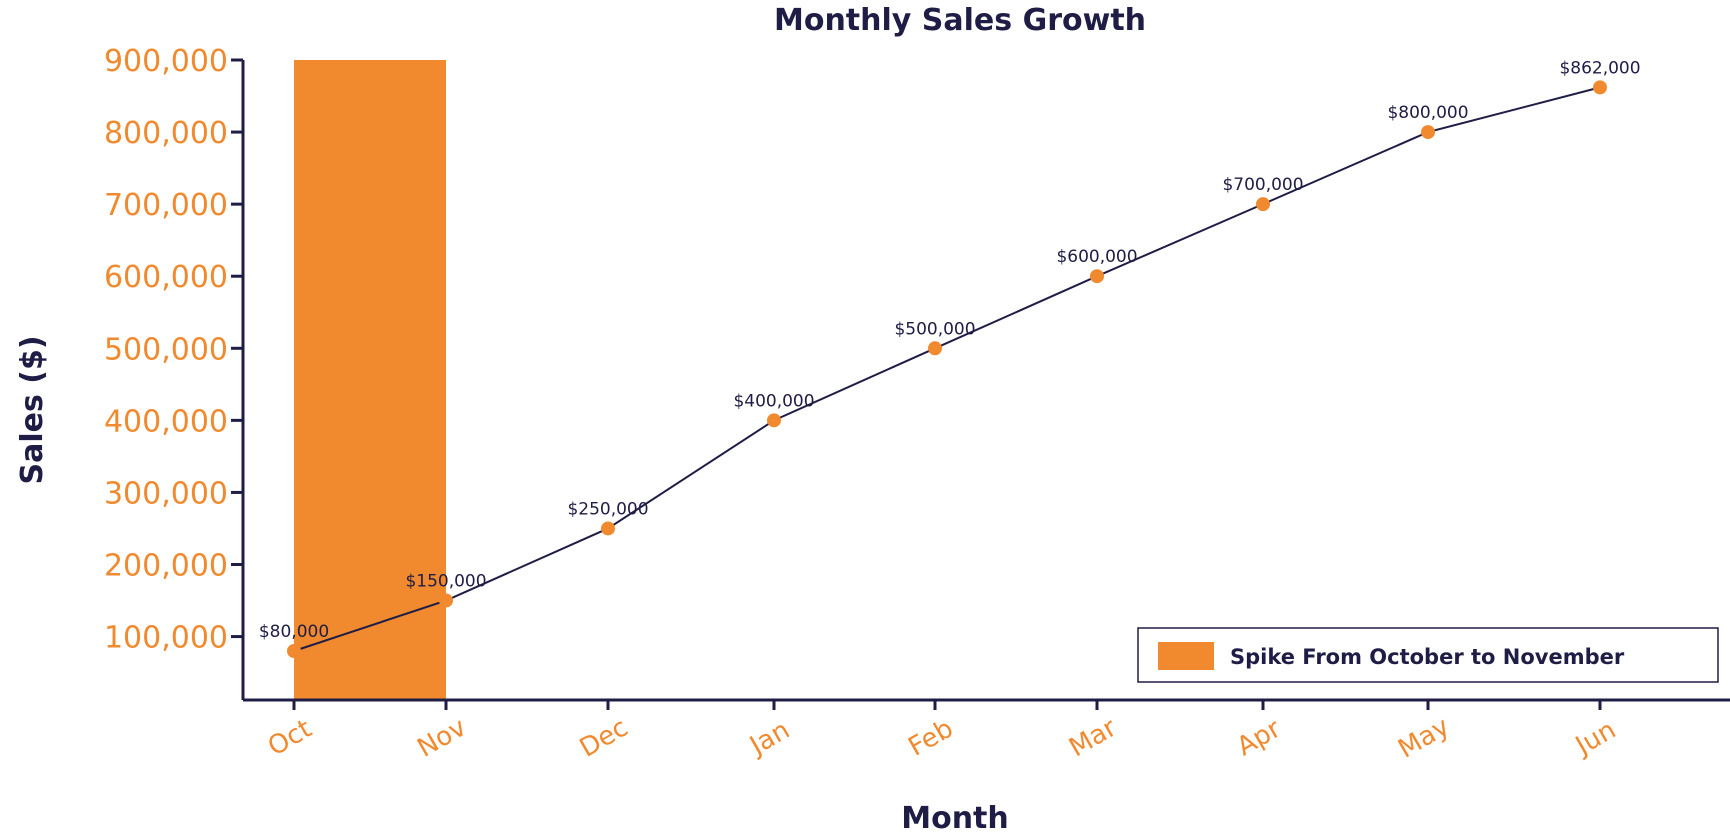 This screenshot has width=1730, height=834. Describe the element at coordinates (931, 738) in the screenshot. I see `x-tick-label: Feb` at that location.